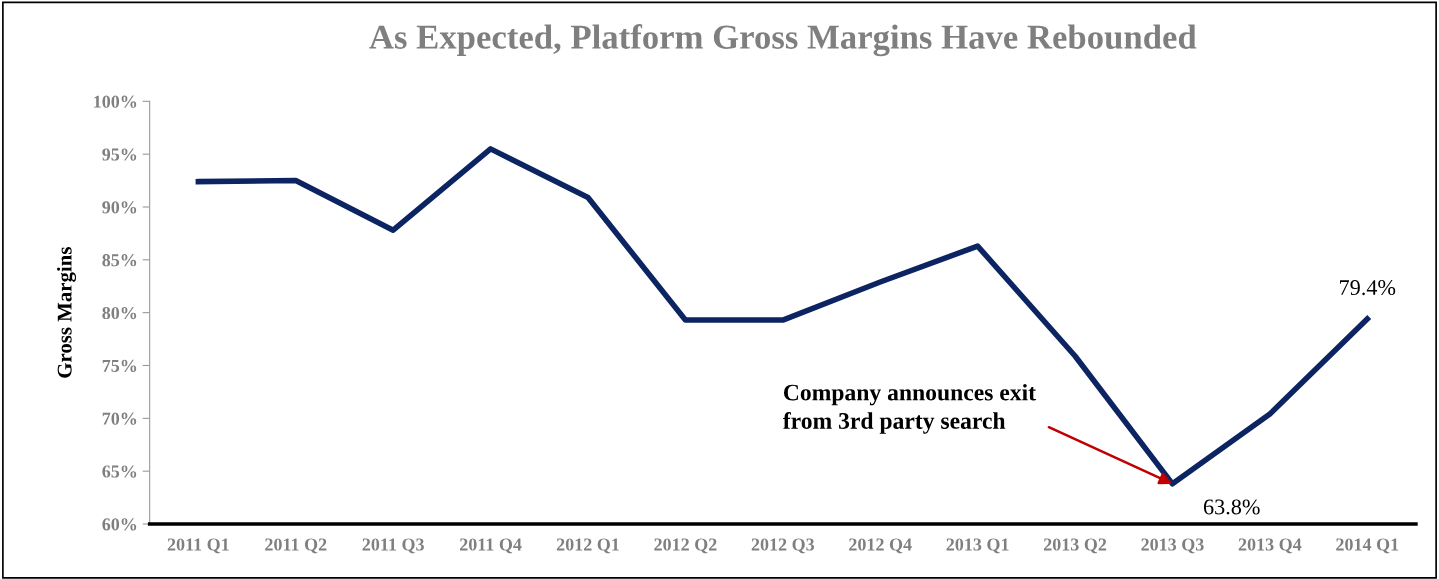 The width and height of the screenshot is (1439, 579). I want to click on y-tick-label: 95%, so click(119, 154).